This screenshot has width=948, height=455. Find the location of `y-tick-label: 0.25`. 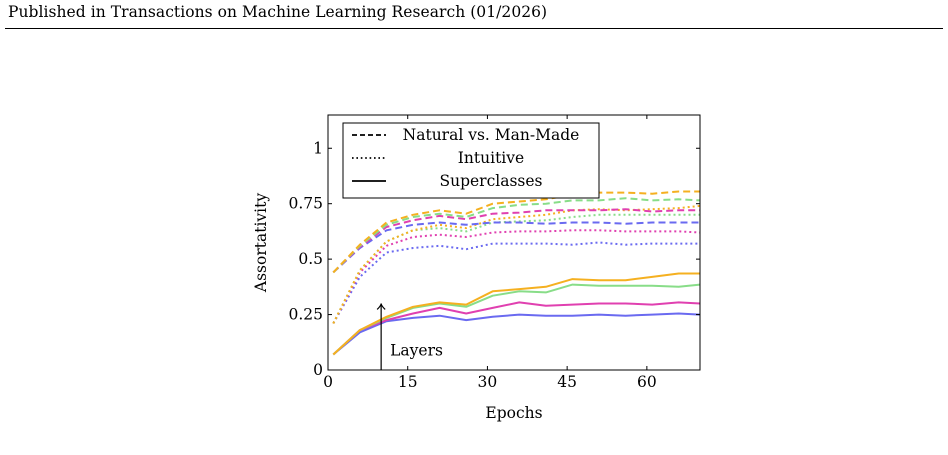

y-tick-label: 0.25 is located at coordinates (305, 315).